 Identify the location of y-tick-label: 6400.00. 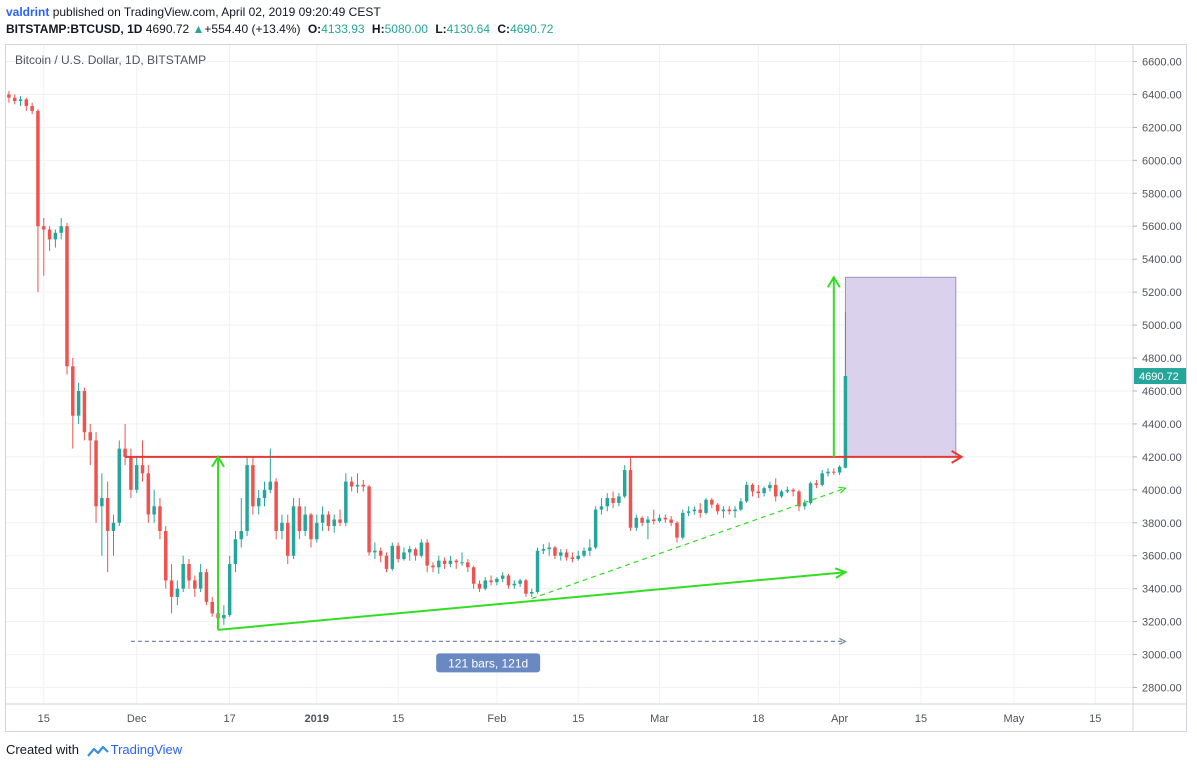
(1162, 95).